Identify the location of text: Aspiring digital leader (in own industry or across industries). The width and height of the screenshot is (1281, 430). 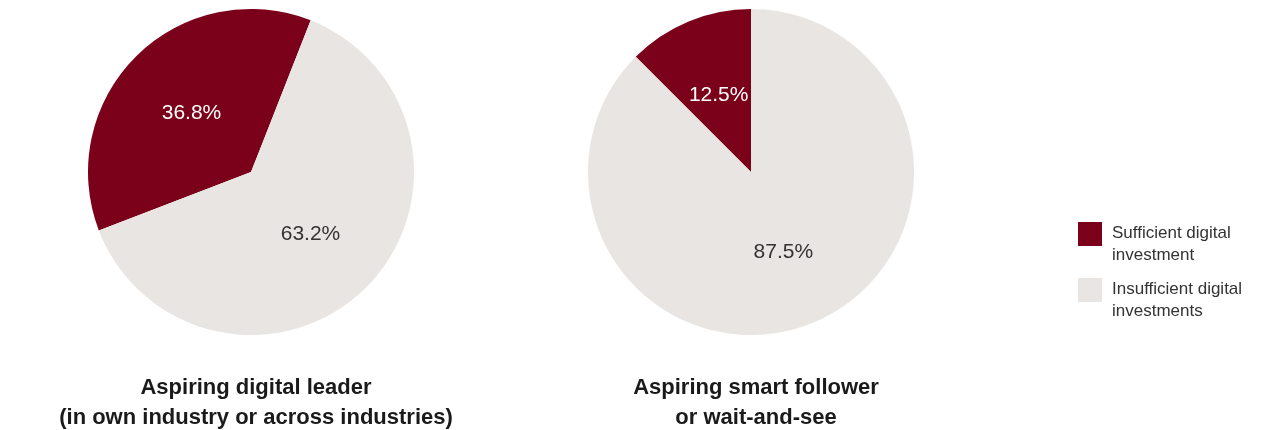
(256, 401).